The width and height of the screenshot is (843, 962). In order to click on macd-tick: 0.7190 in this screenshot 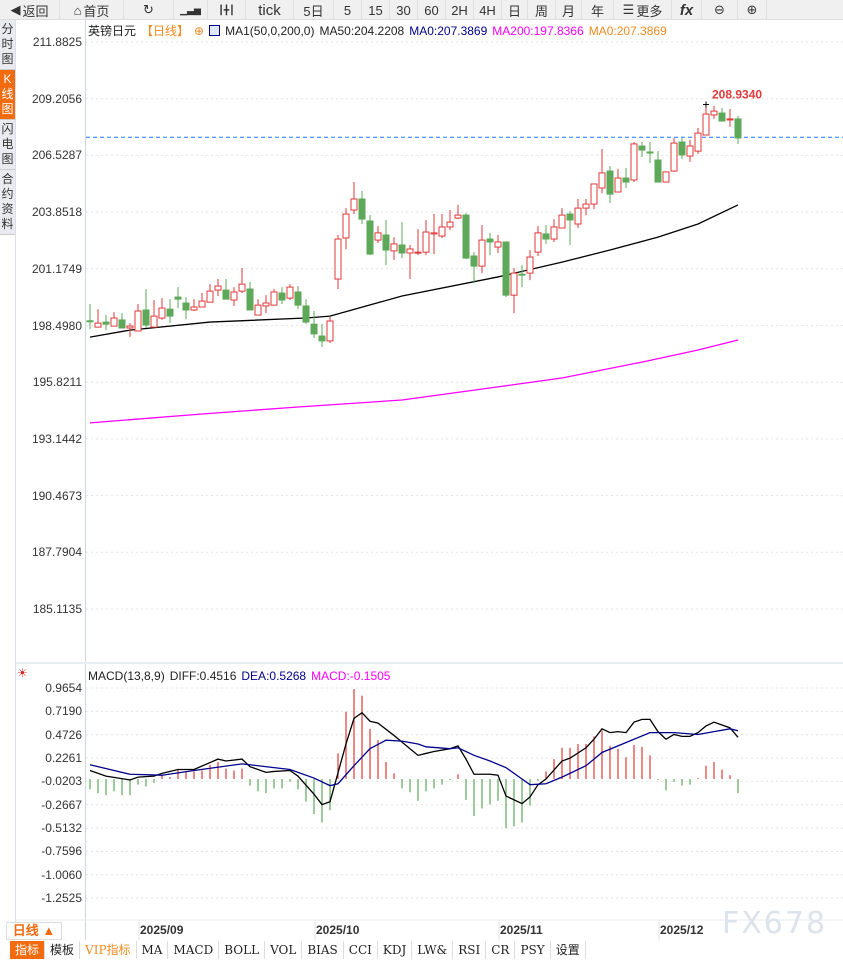, I will do `click(63, 711)`.